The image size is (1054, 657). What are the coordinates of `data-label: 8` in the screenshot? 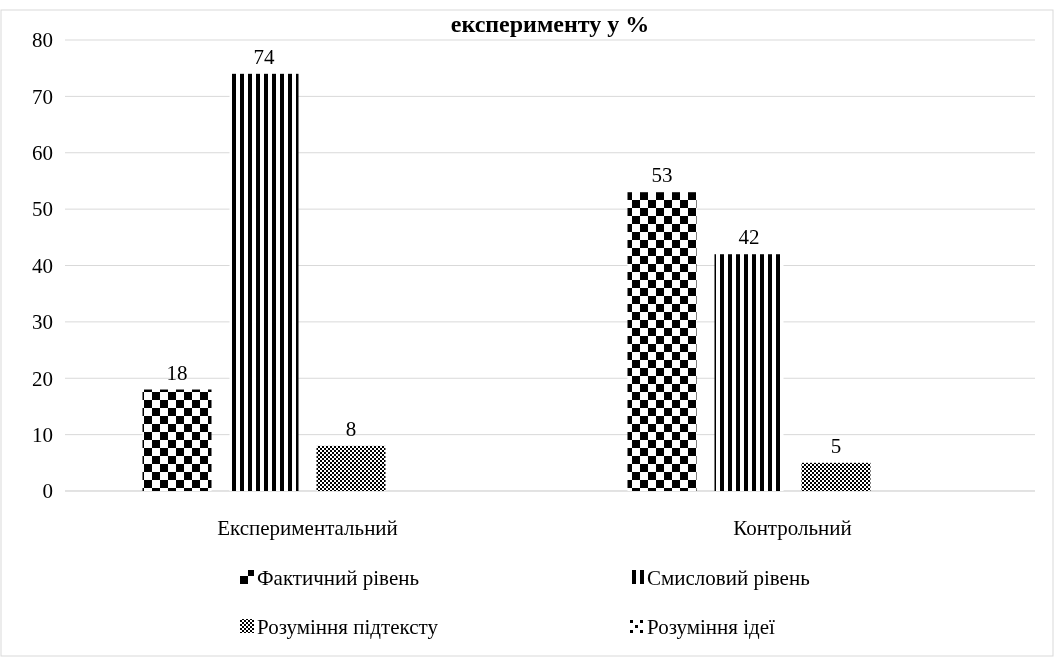 It's located at (351, 428).